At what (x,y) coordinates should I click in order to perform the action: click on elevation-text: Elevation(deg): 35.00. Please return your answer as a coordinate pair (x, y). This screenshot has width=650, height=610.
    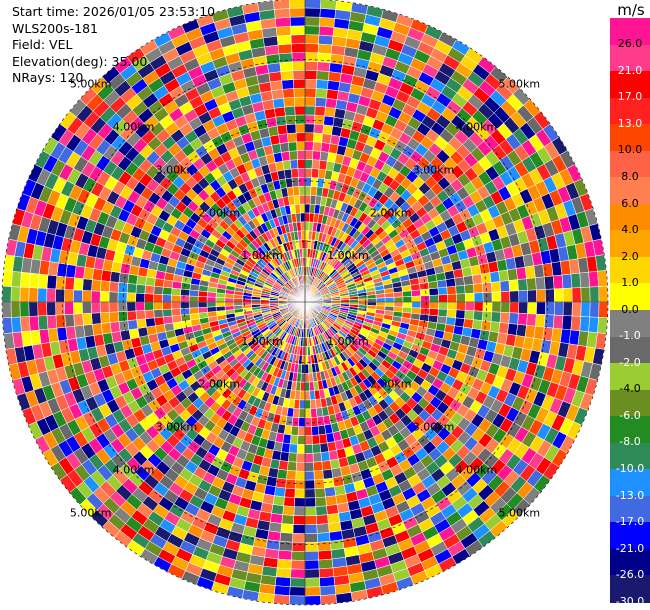
    Looking at the image, I should click on (80, 61).